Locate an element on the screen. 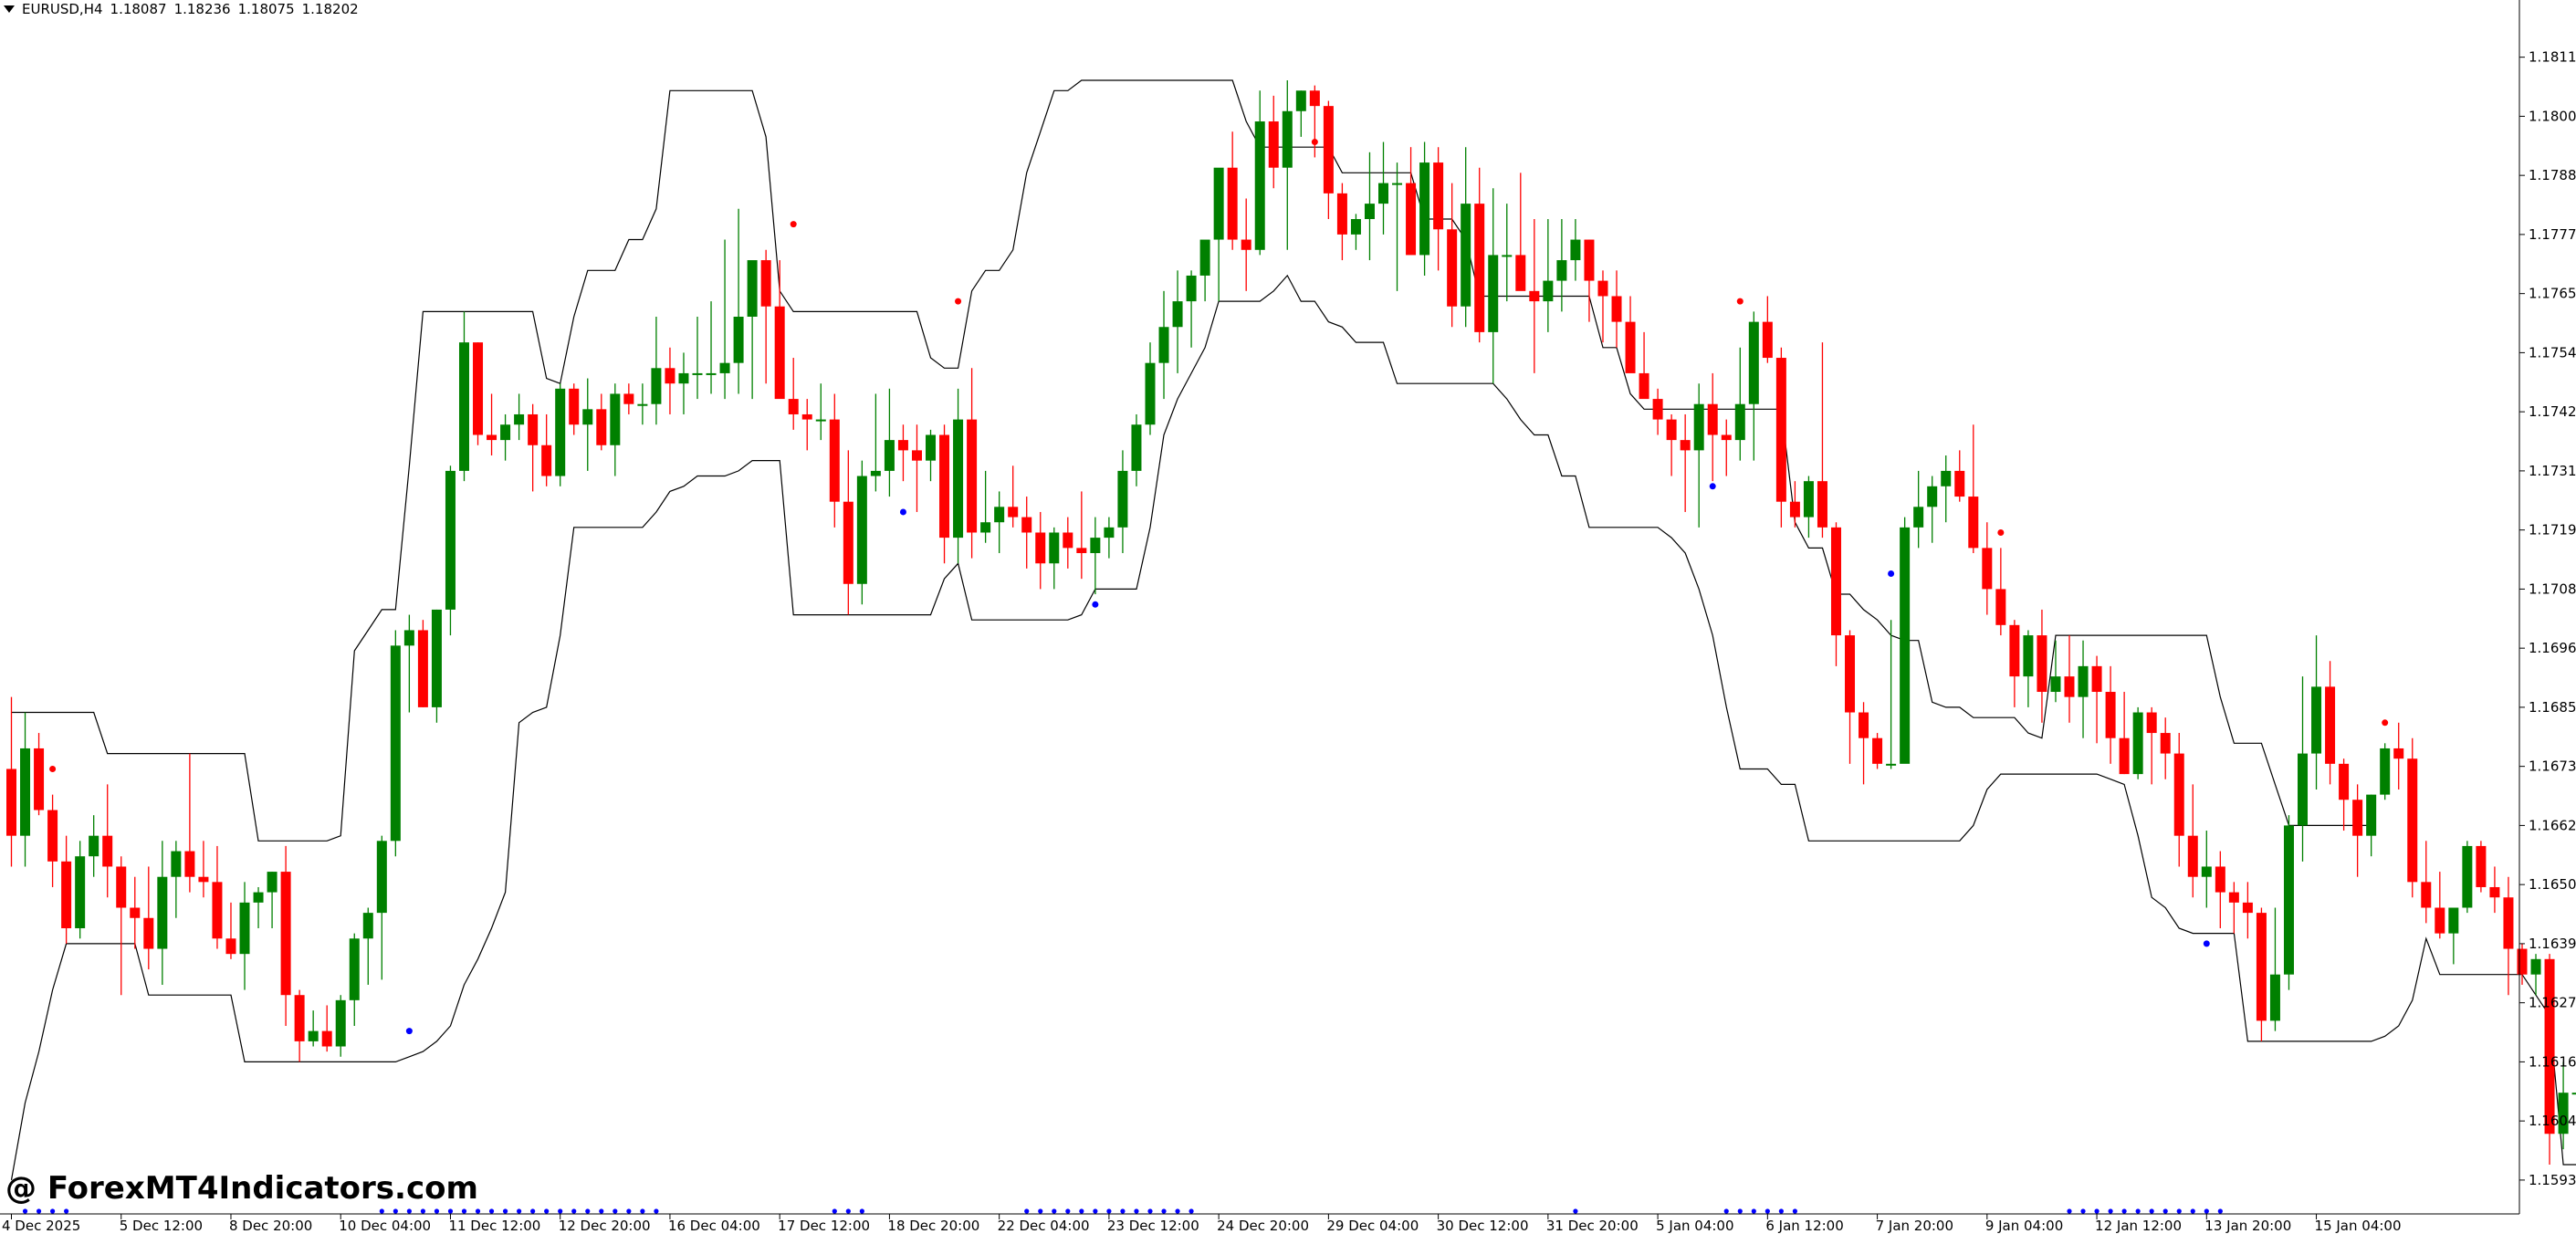 Image resolution: width=2576 pixels, height=1234 pixels. price-tick-label: 1.16620 is located at coordinates (2553, 825).